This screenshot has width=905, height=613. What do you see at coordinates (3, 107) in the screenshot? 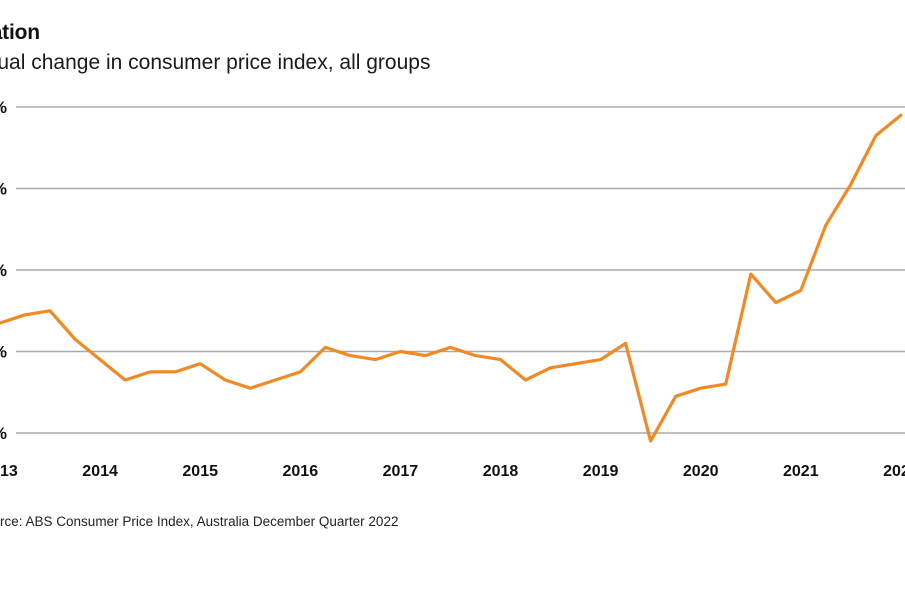
I see `y-tick-label: 8%` at bounding box center [3, 107].